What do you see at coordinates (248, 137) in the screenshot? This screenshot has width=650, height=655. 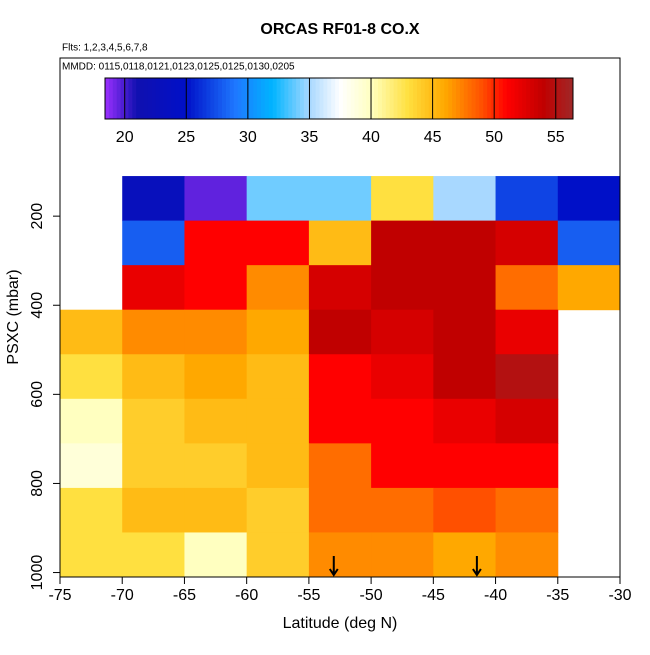 I see `colorbar-tick-label: 30` at bounding box center [248, 137].